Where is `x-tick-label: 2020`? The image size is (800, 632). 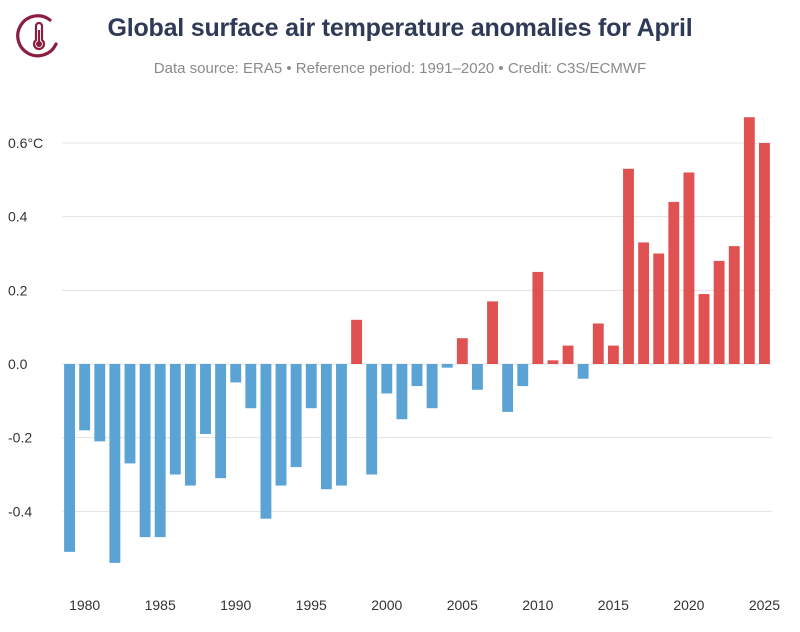 x-tick-label: 2020 is located at coordinates (688, 605).